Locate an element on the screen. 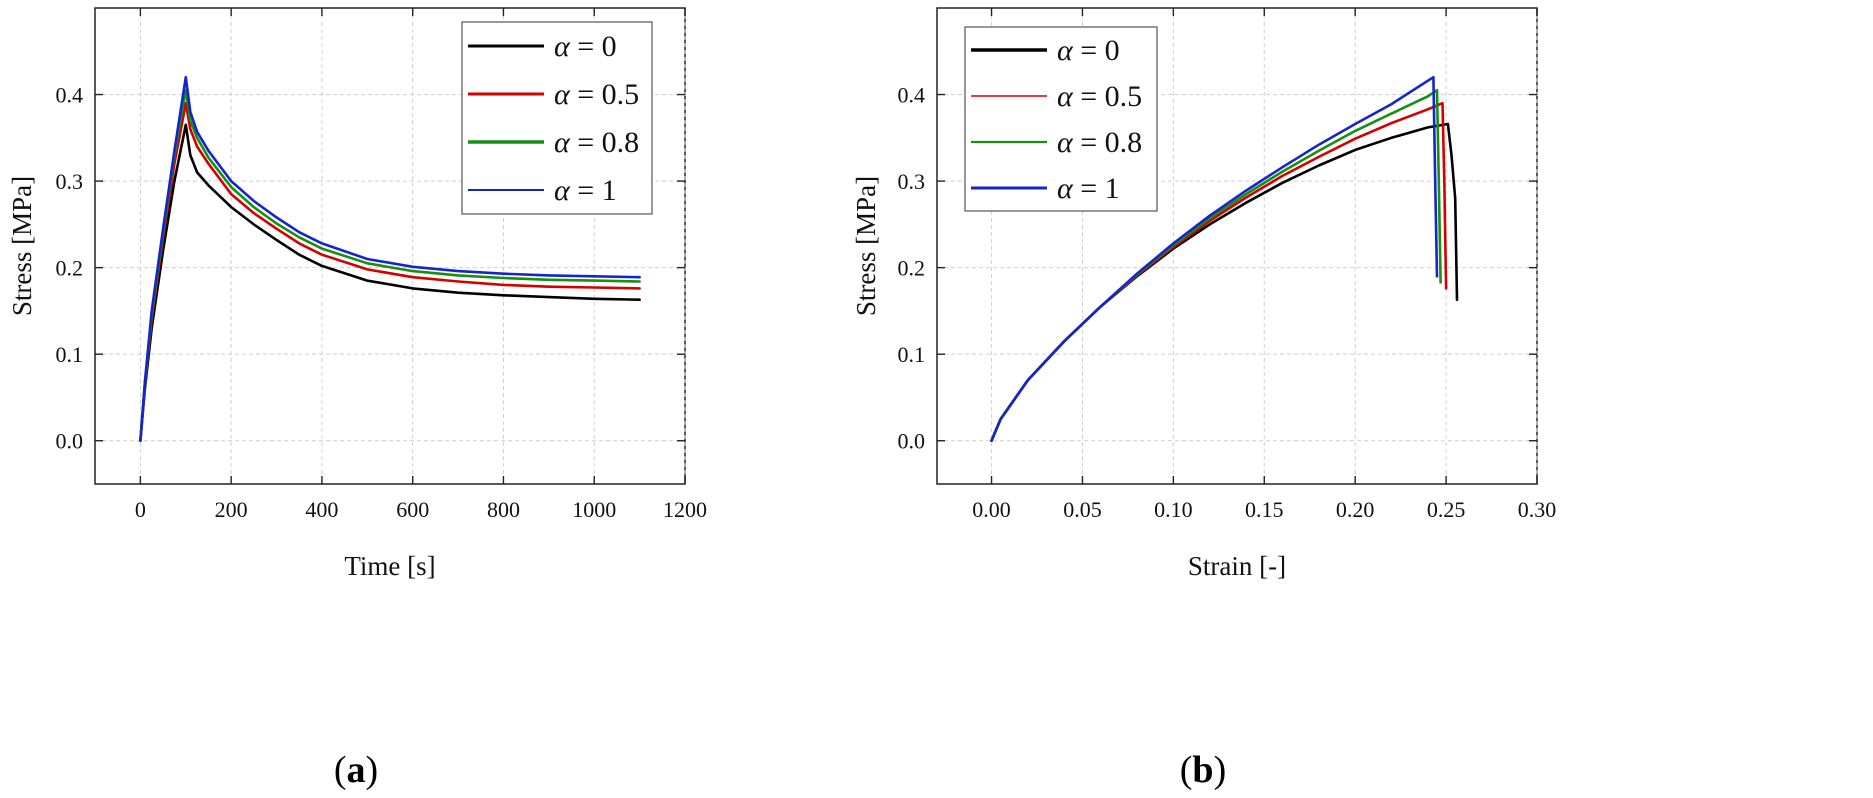  legend-label-a-2: α = 0.8 is located at coordinates (596, 142).